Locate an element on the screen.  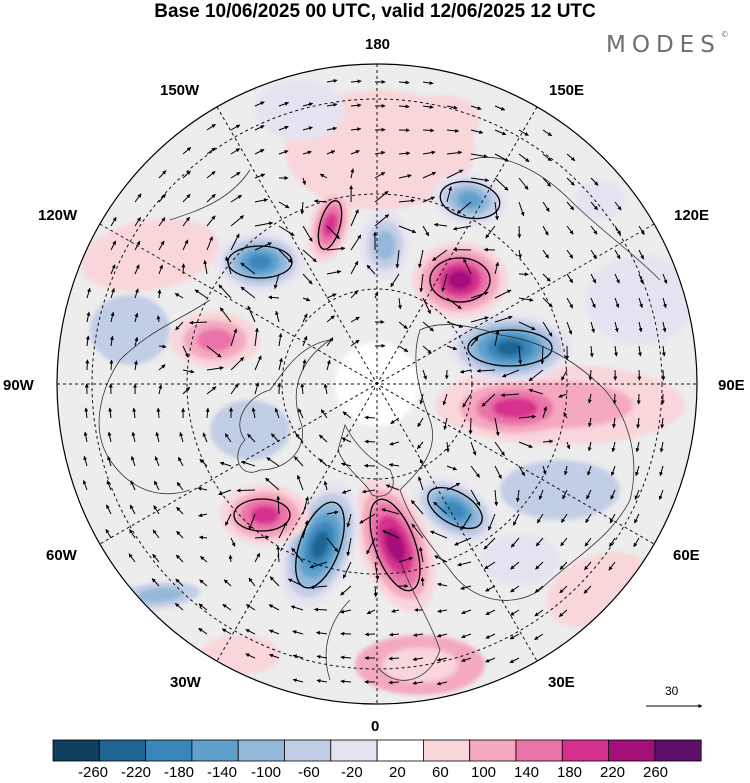
lon-label-60w: 60W is located at coordinates (61, 555).